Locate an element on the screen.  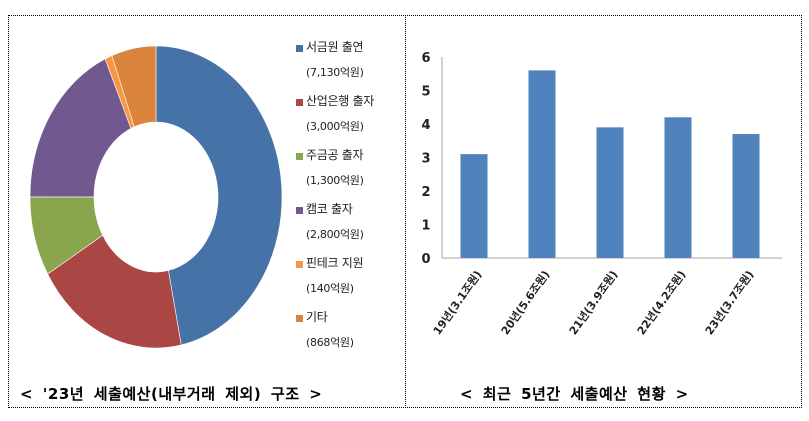
legend-label: 주금공 출자 is located at coordinates (335, 155).